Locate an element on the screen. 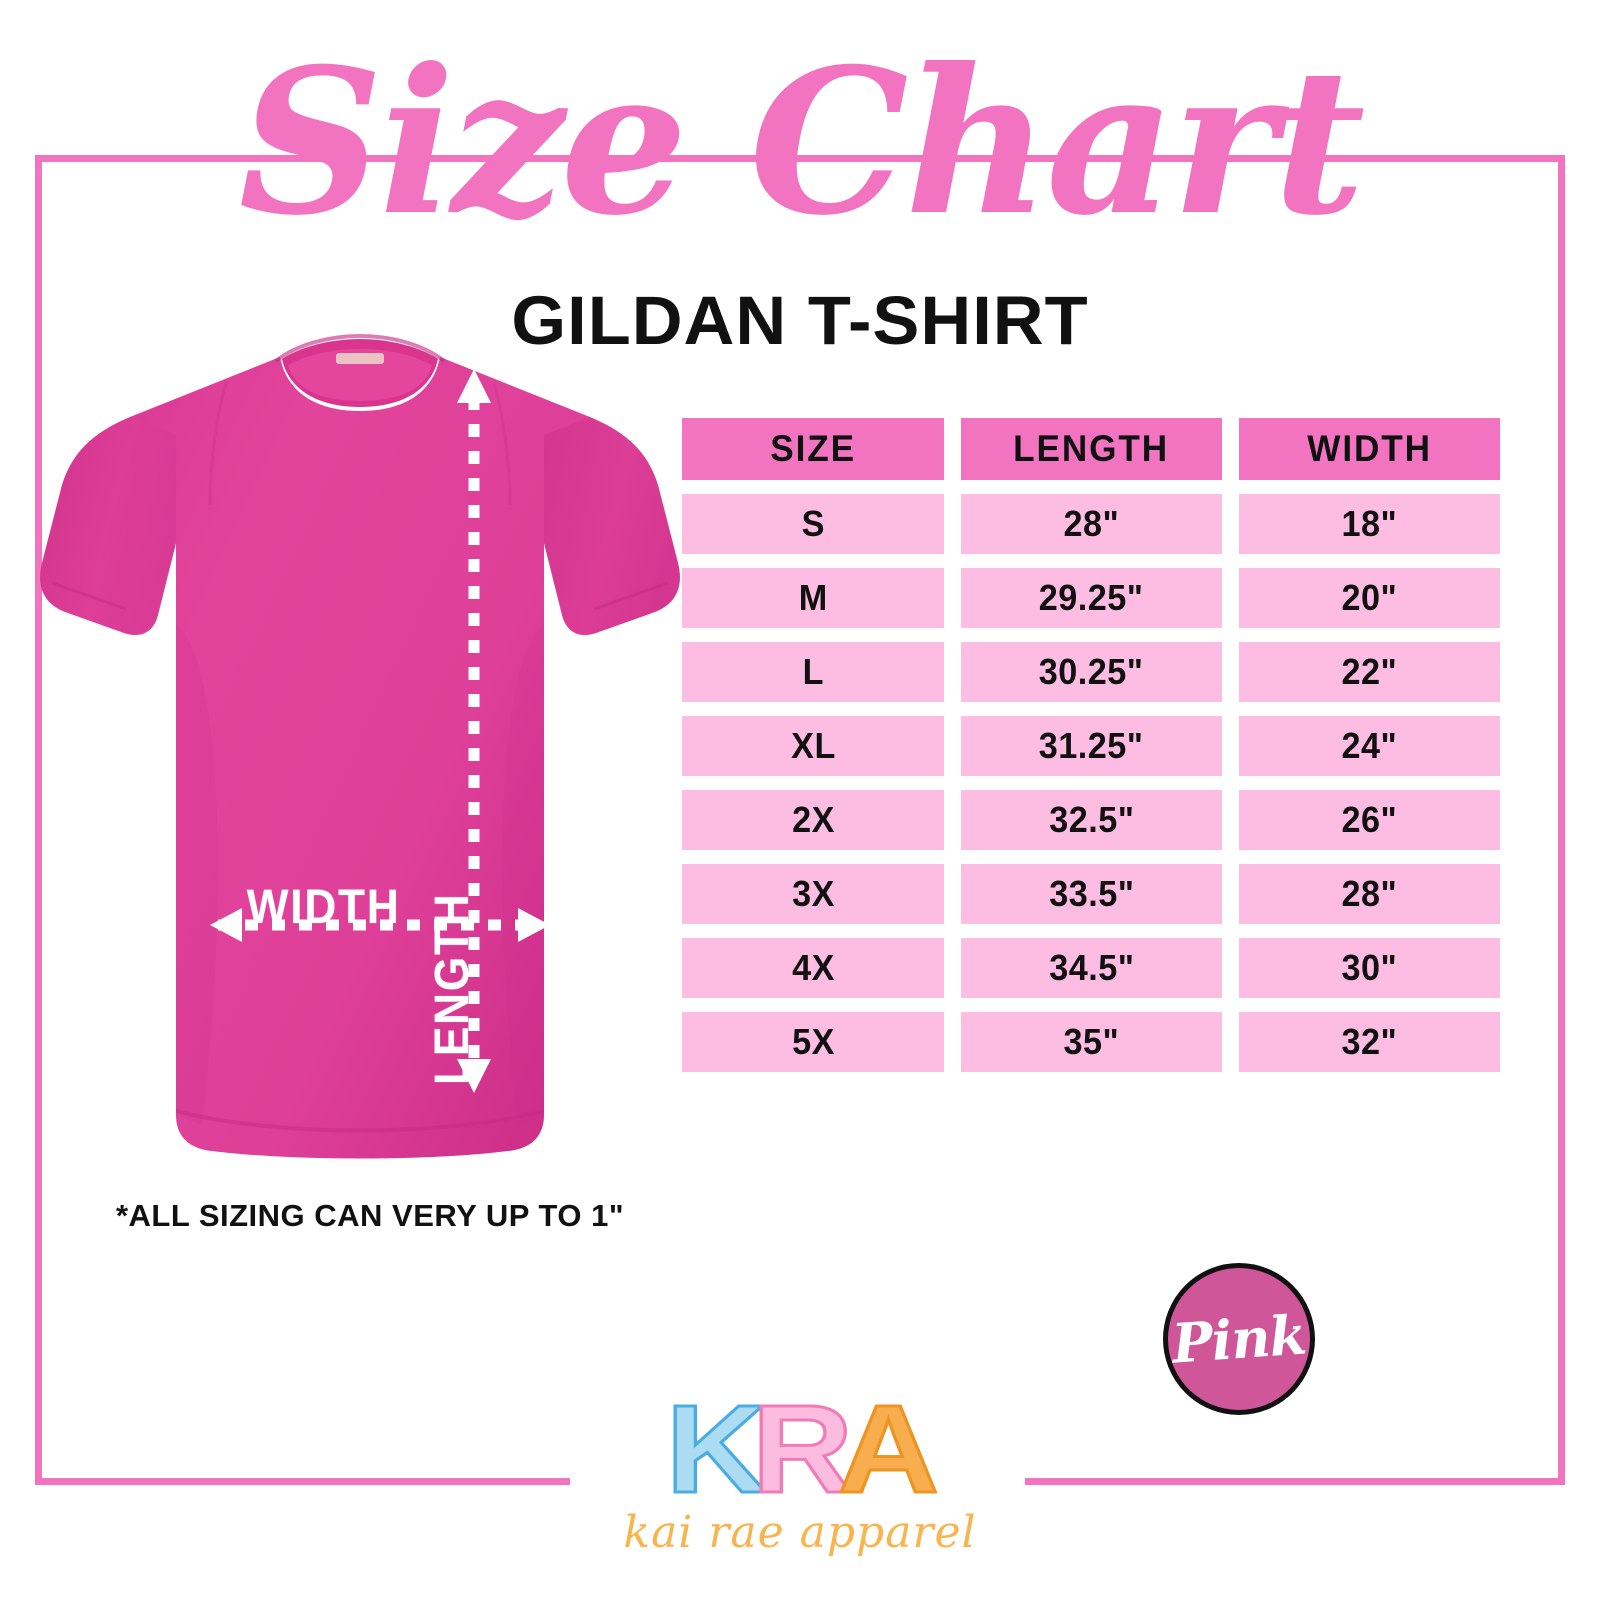 This screenshot has height=1600, width=1600. table-row: 2X 32.5" 26" is located at coordinates (1091, 820).